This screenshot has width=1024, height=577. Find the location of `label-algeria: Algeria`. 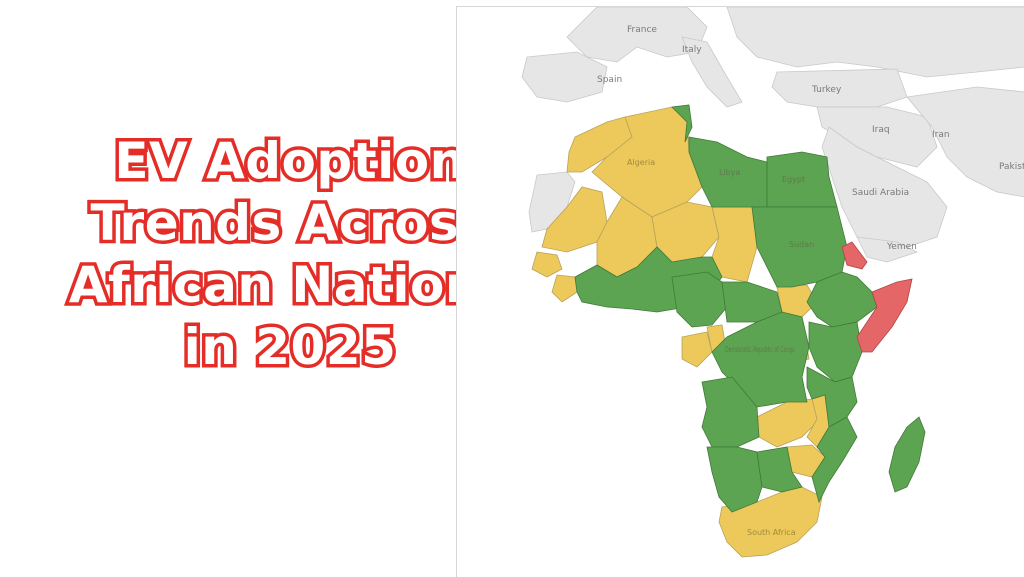

label-algeria: Algeria is located at coordinates (641, 162).